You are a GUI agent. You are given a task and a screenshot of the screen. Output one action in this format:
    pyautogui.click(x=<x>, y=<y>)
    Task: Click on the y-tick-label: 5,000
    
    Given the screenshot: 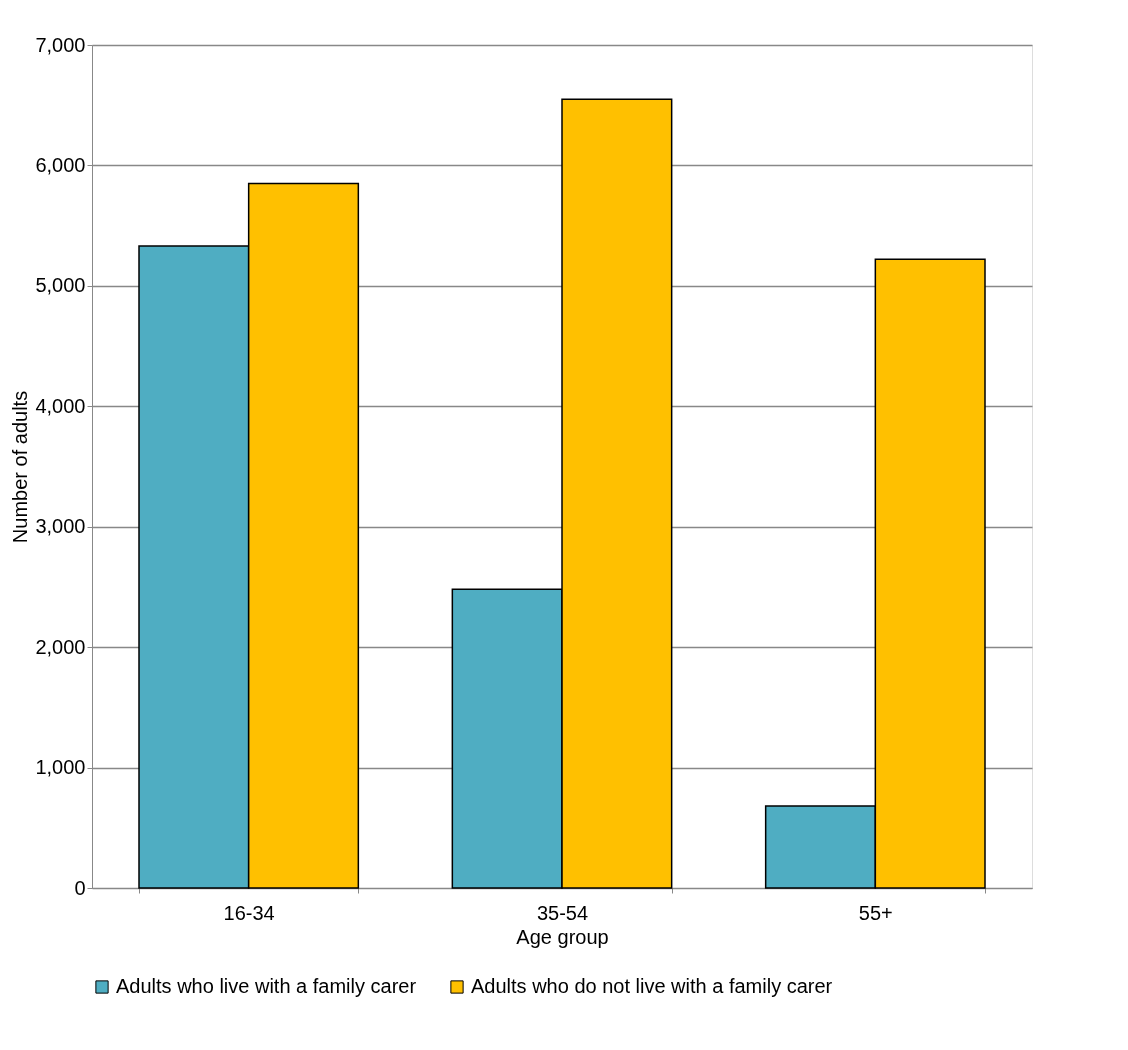 What is the action you would take?
    pyautogui.click(x=60, y=285)
    